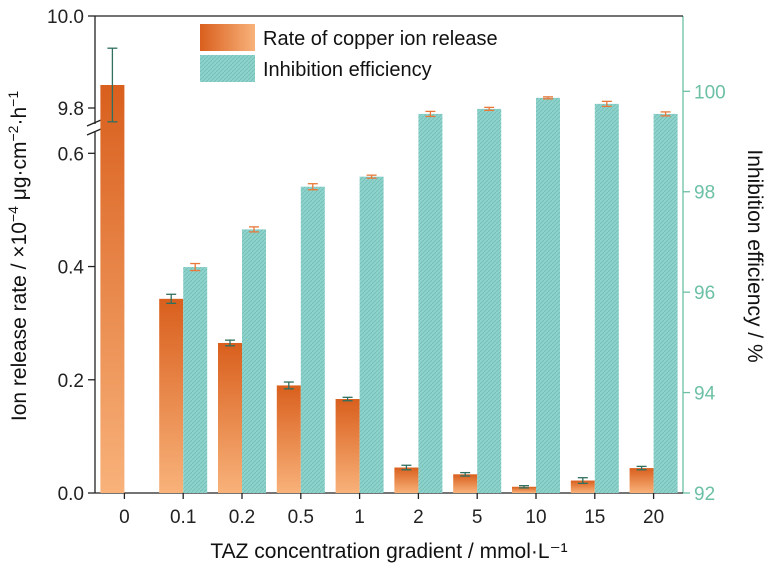 The width and height of the screenshot is (768, 573). I want to click on right-tick-label: 96, so click(704, 293).